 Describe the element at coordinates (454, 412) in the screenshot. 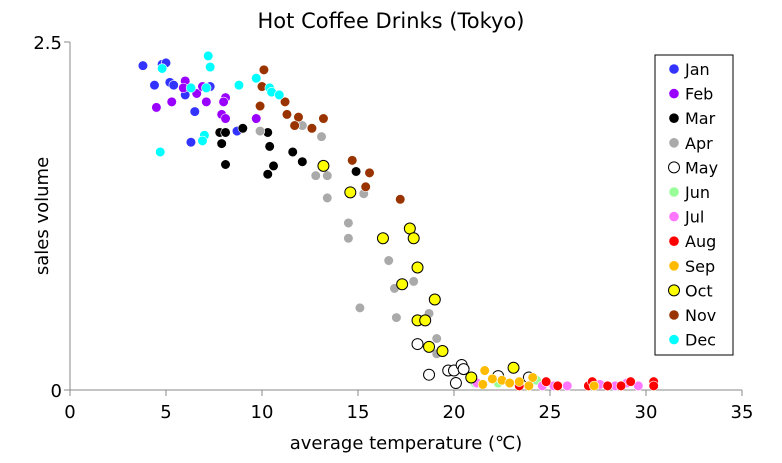

I see `x-tick-label: 20` at that location.